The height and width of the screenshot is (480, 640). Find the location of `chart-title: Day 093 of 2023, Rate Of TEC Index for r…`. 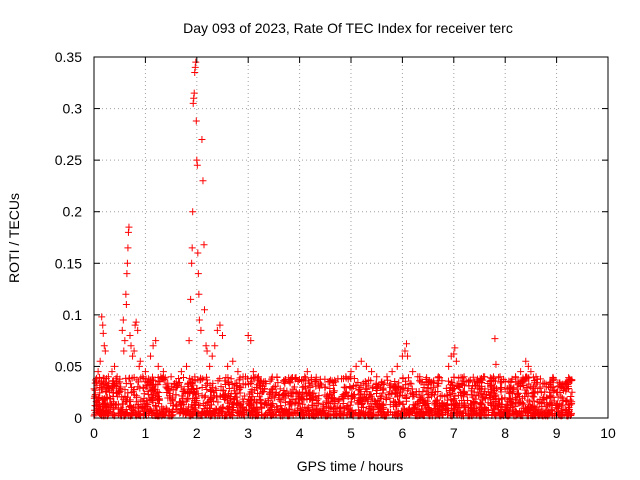

chart-title: Day 093 of 2023, Rate Of TEC Index for r… is located at coordinates (348, 28).